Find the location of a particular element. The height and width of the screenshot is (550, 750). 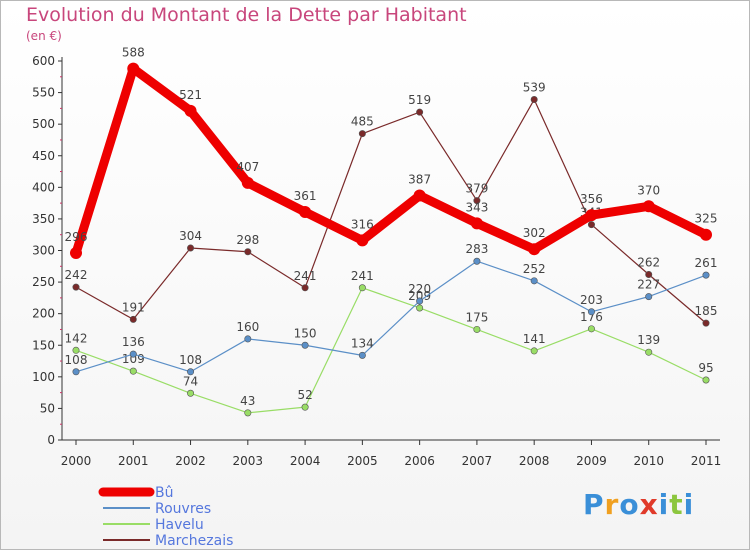

y-tick-label: 150 is located at coordinates (43, 345).